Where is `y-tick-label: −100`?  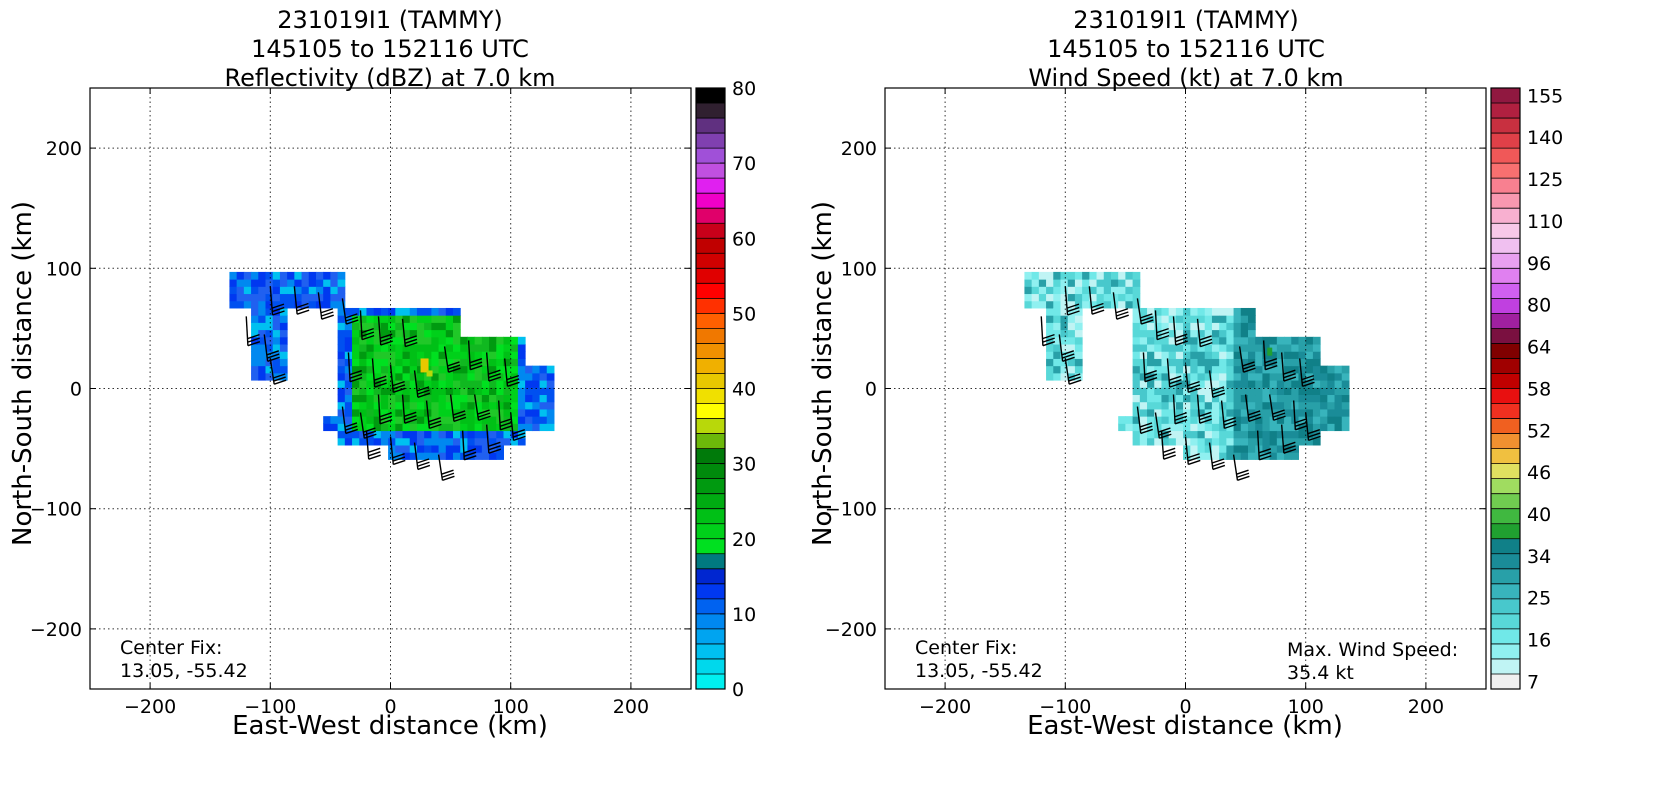
y-tick-label: −100 is located at coordinates (851, 510).